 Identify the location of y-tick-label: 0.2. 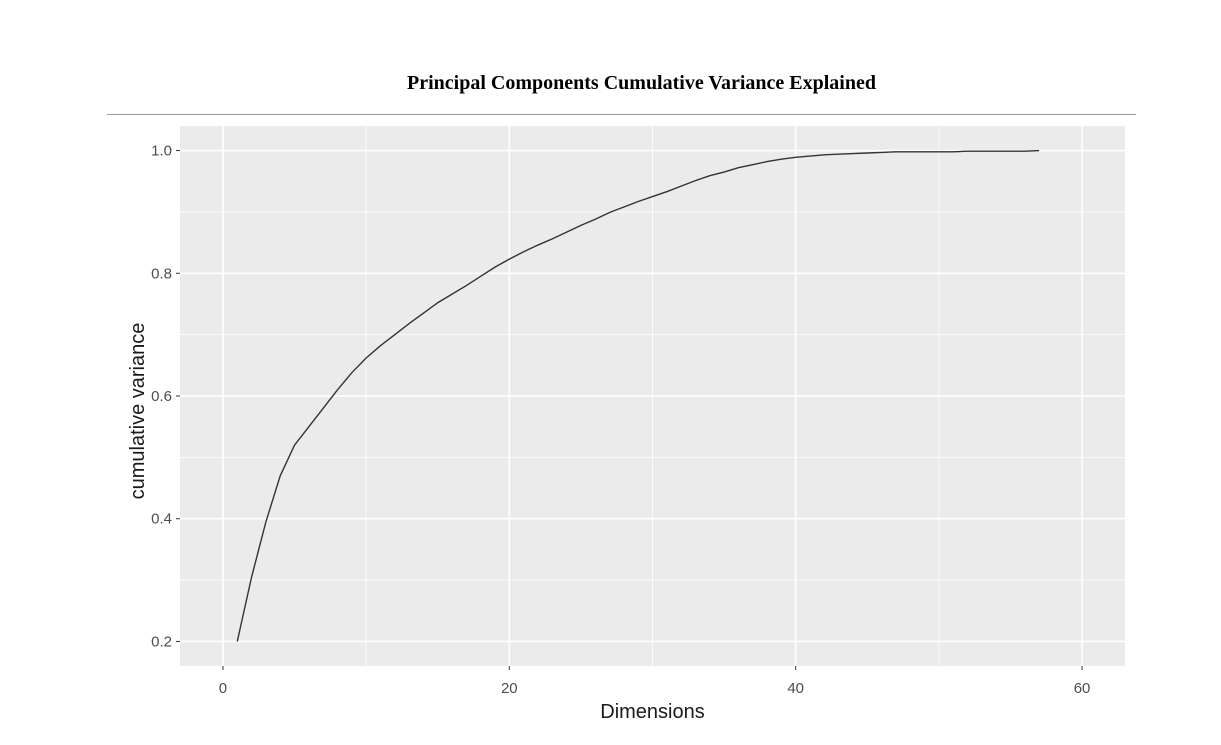
(161, 641).